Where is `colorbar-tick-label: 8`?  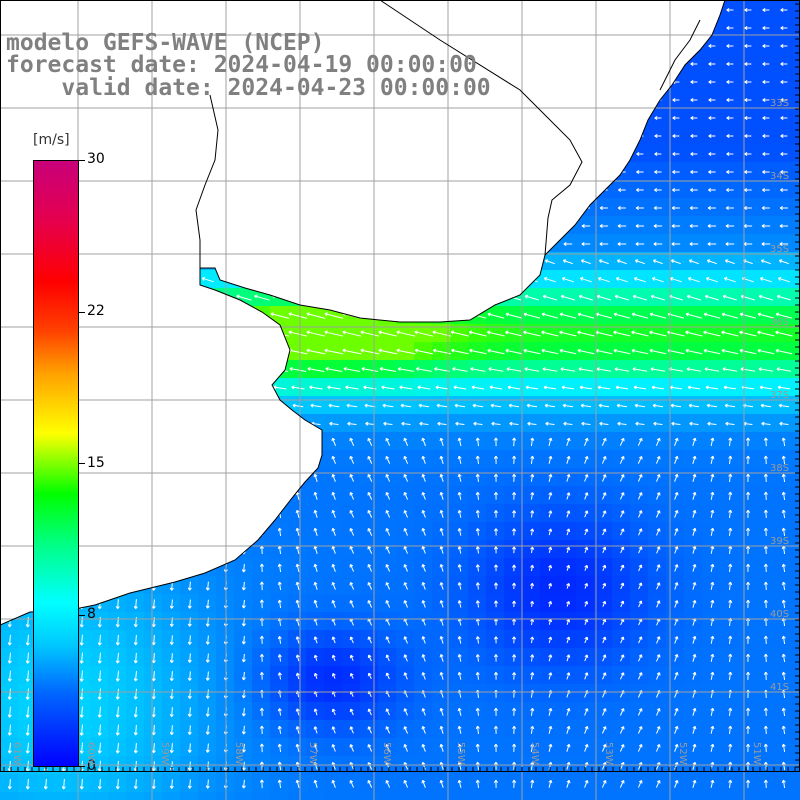 colorbar-tick-label: 8 is located at coordinates (91, 614).